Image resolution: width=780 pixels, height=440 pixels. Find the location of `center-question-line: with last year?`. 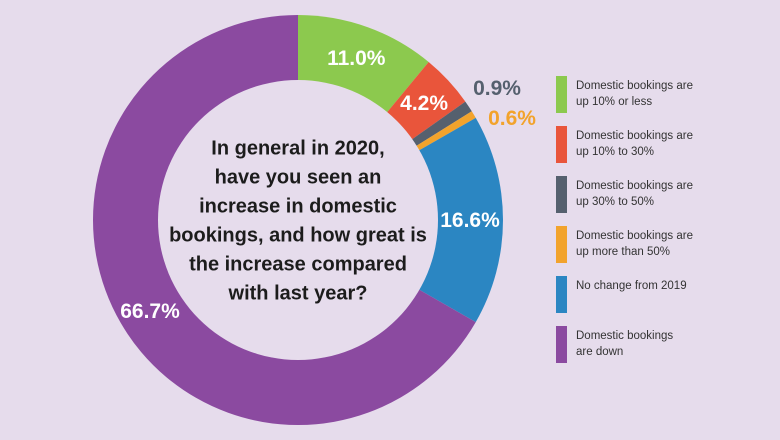

center-question-line: with last year? is located at coordinates (298, 294).